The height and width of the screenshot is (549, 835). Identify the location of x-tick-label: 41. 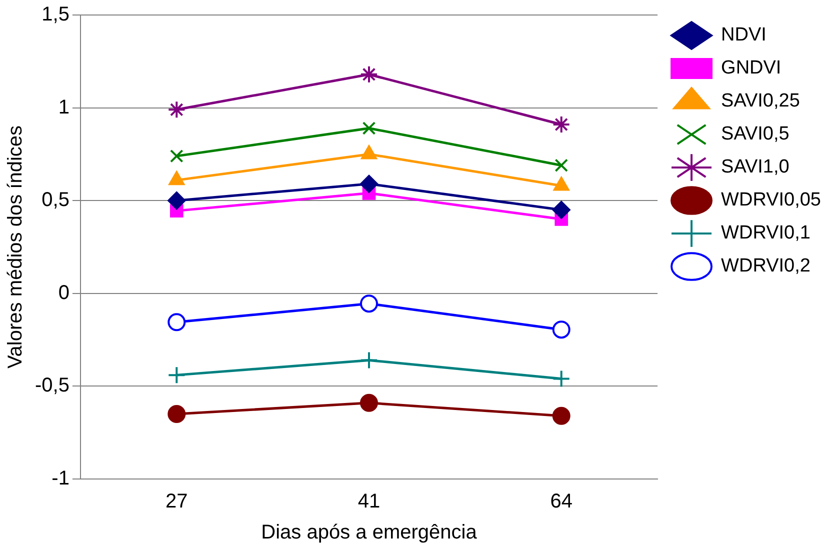
(369, 501).